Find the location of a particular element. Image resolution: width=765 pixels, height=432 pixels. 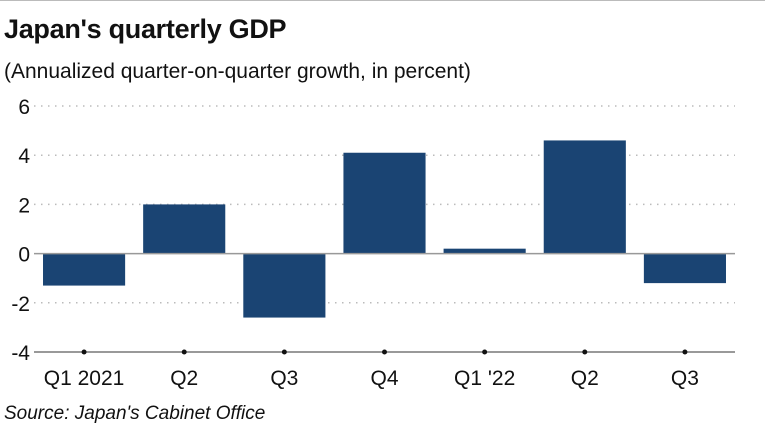

y-tick-label: 0 is located at coordinates (24, 255).